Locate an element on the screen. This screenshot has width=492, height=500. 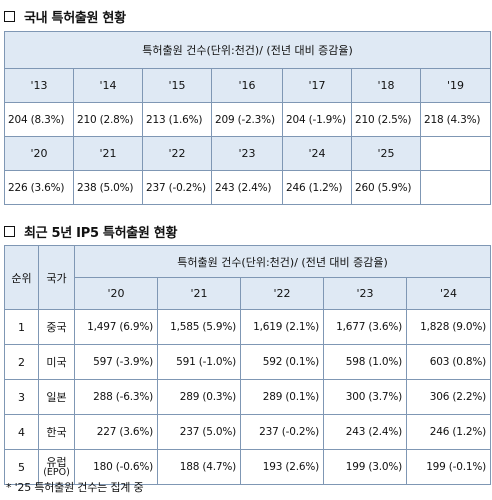
value-cell: 1,585 (5.9%) is located at coordinates (199, 327).